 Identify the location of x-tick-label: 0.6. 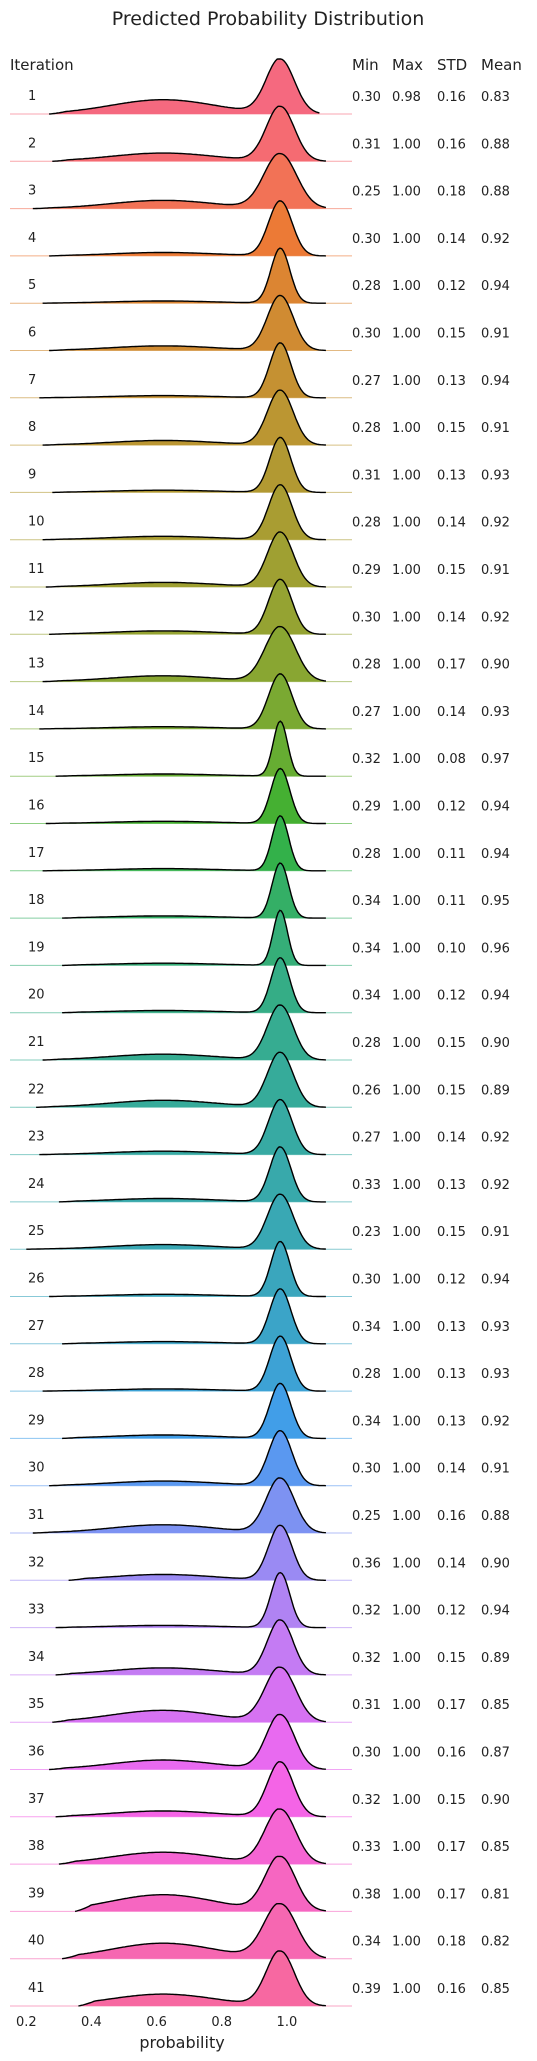
(156, 2022).